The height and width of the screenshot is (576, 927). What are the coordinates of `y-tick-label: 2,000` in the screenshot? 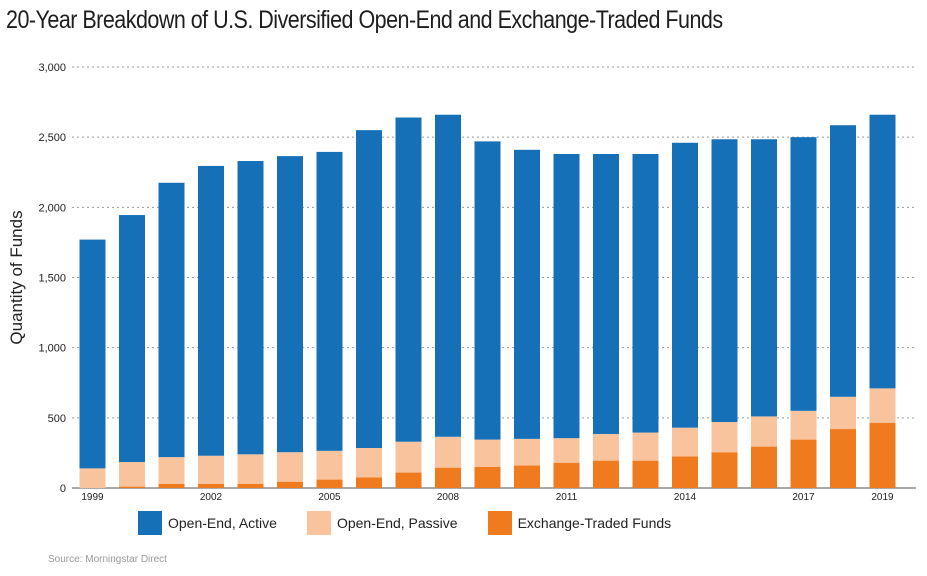 It's located at (52, 208).